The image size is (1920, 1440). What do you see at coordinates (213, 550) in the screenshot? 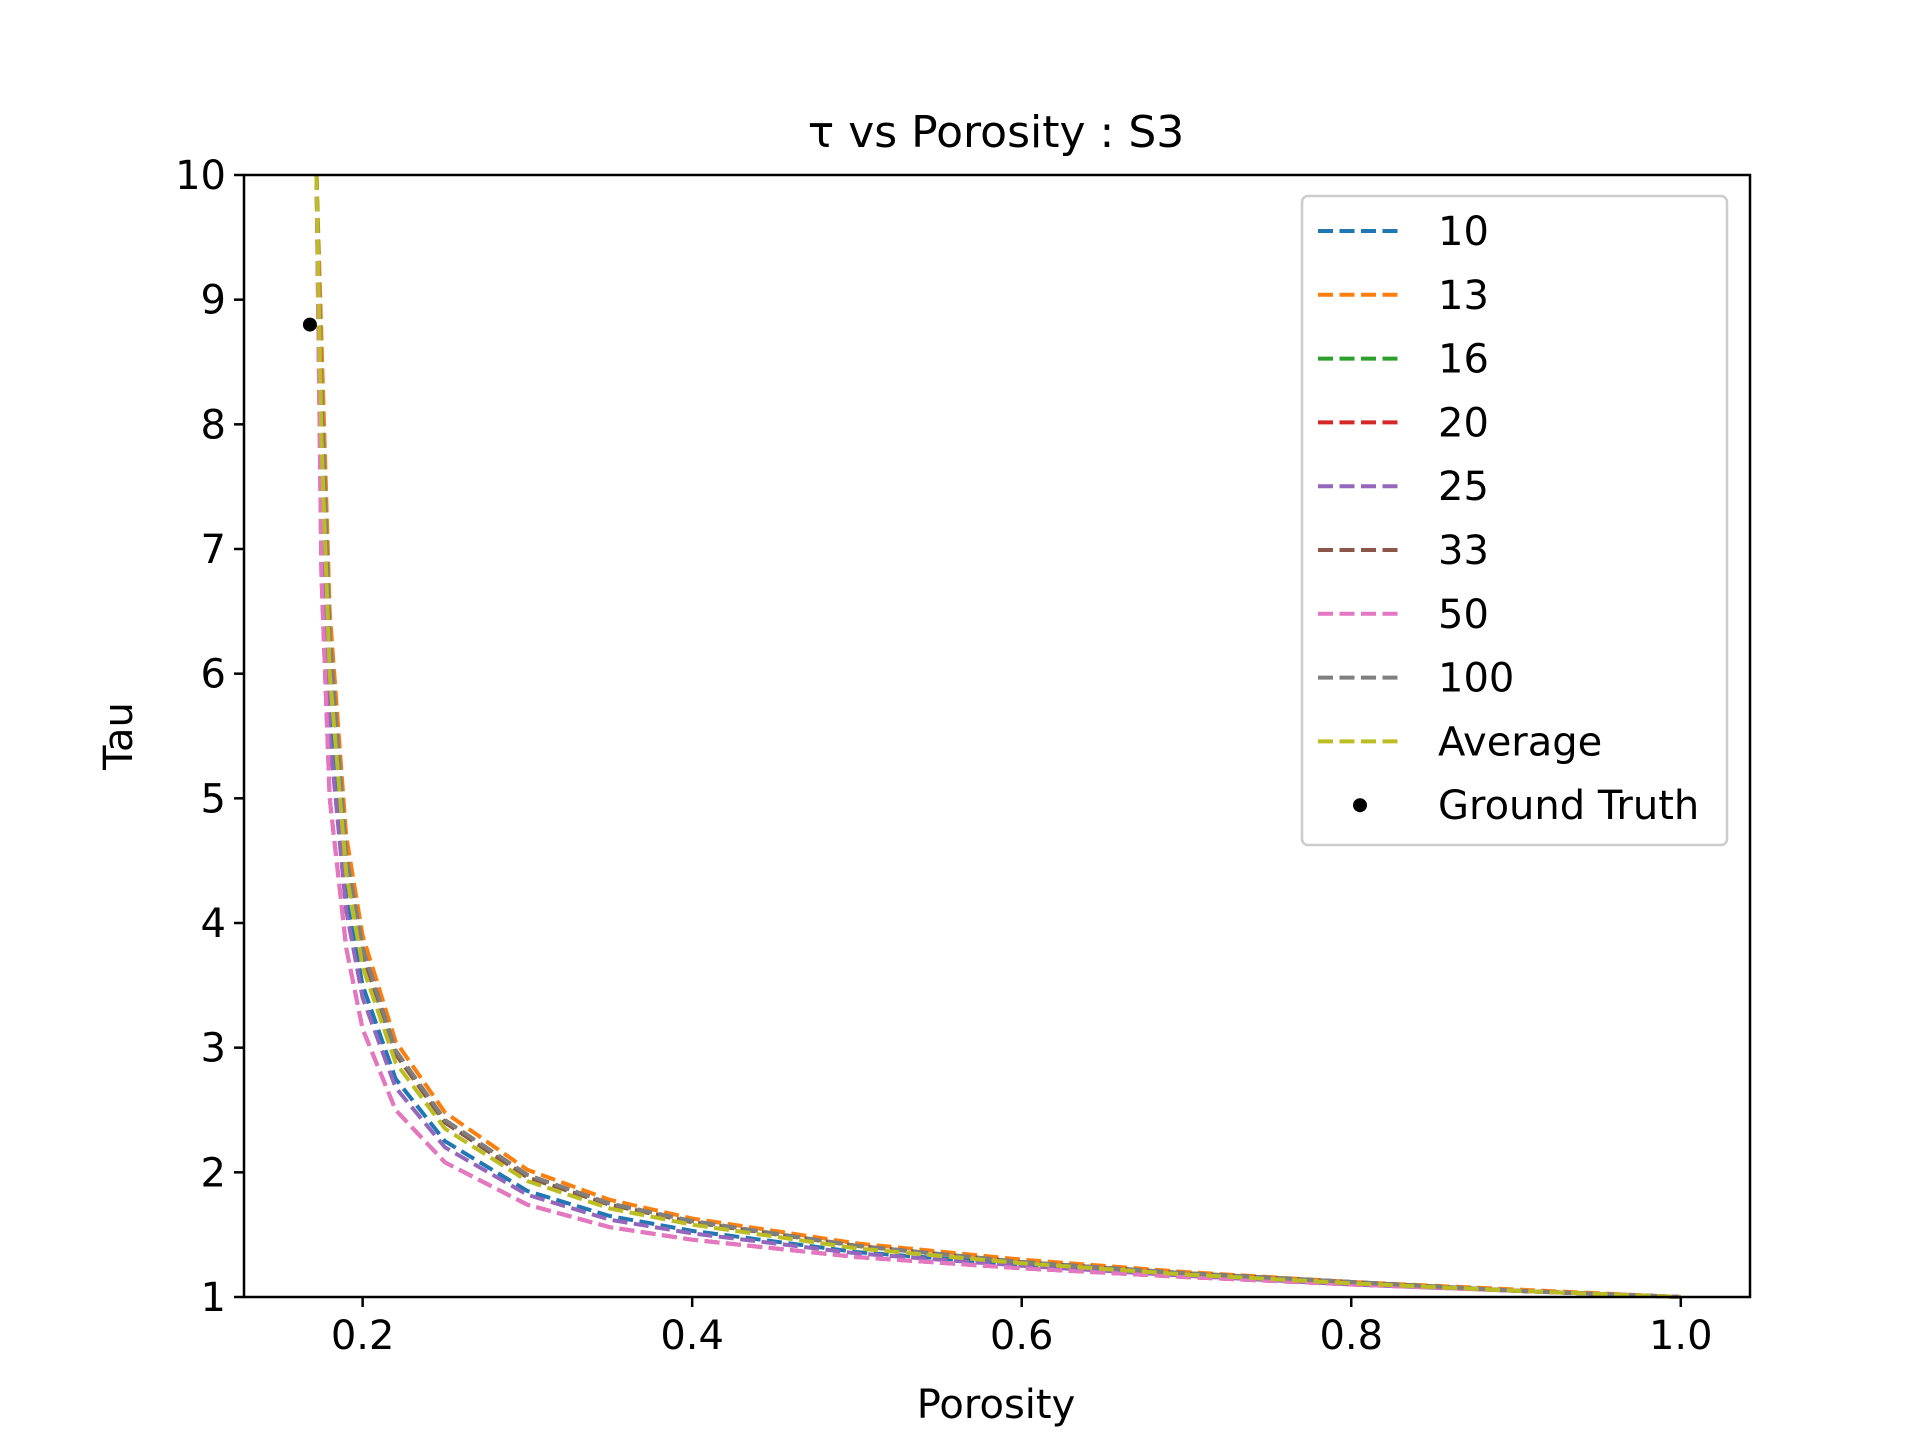
I see `y-tick-label: 7` at bounding box center [213, 550].